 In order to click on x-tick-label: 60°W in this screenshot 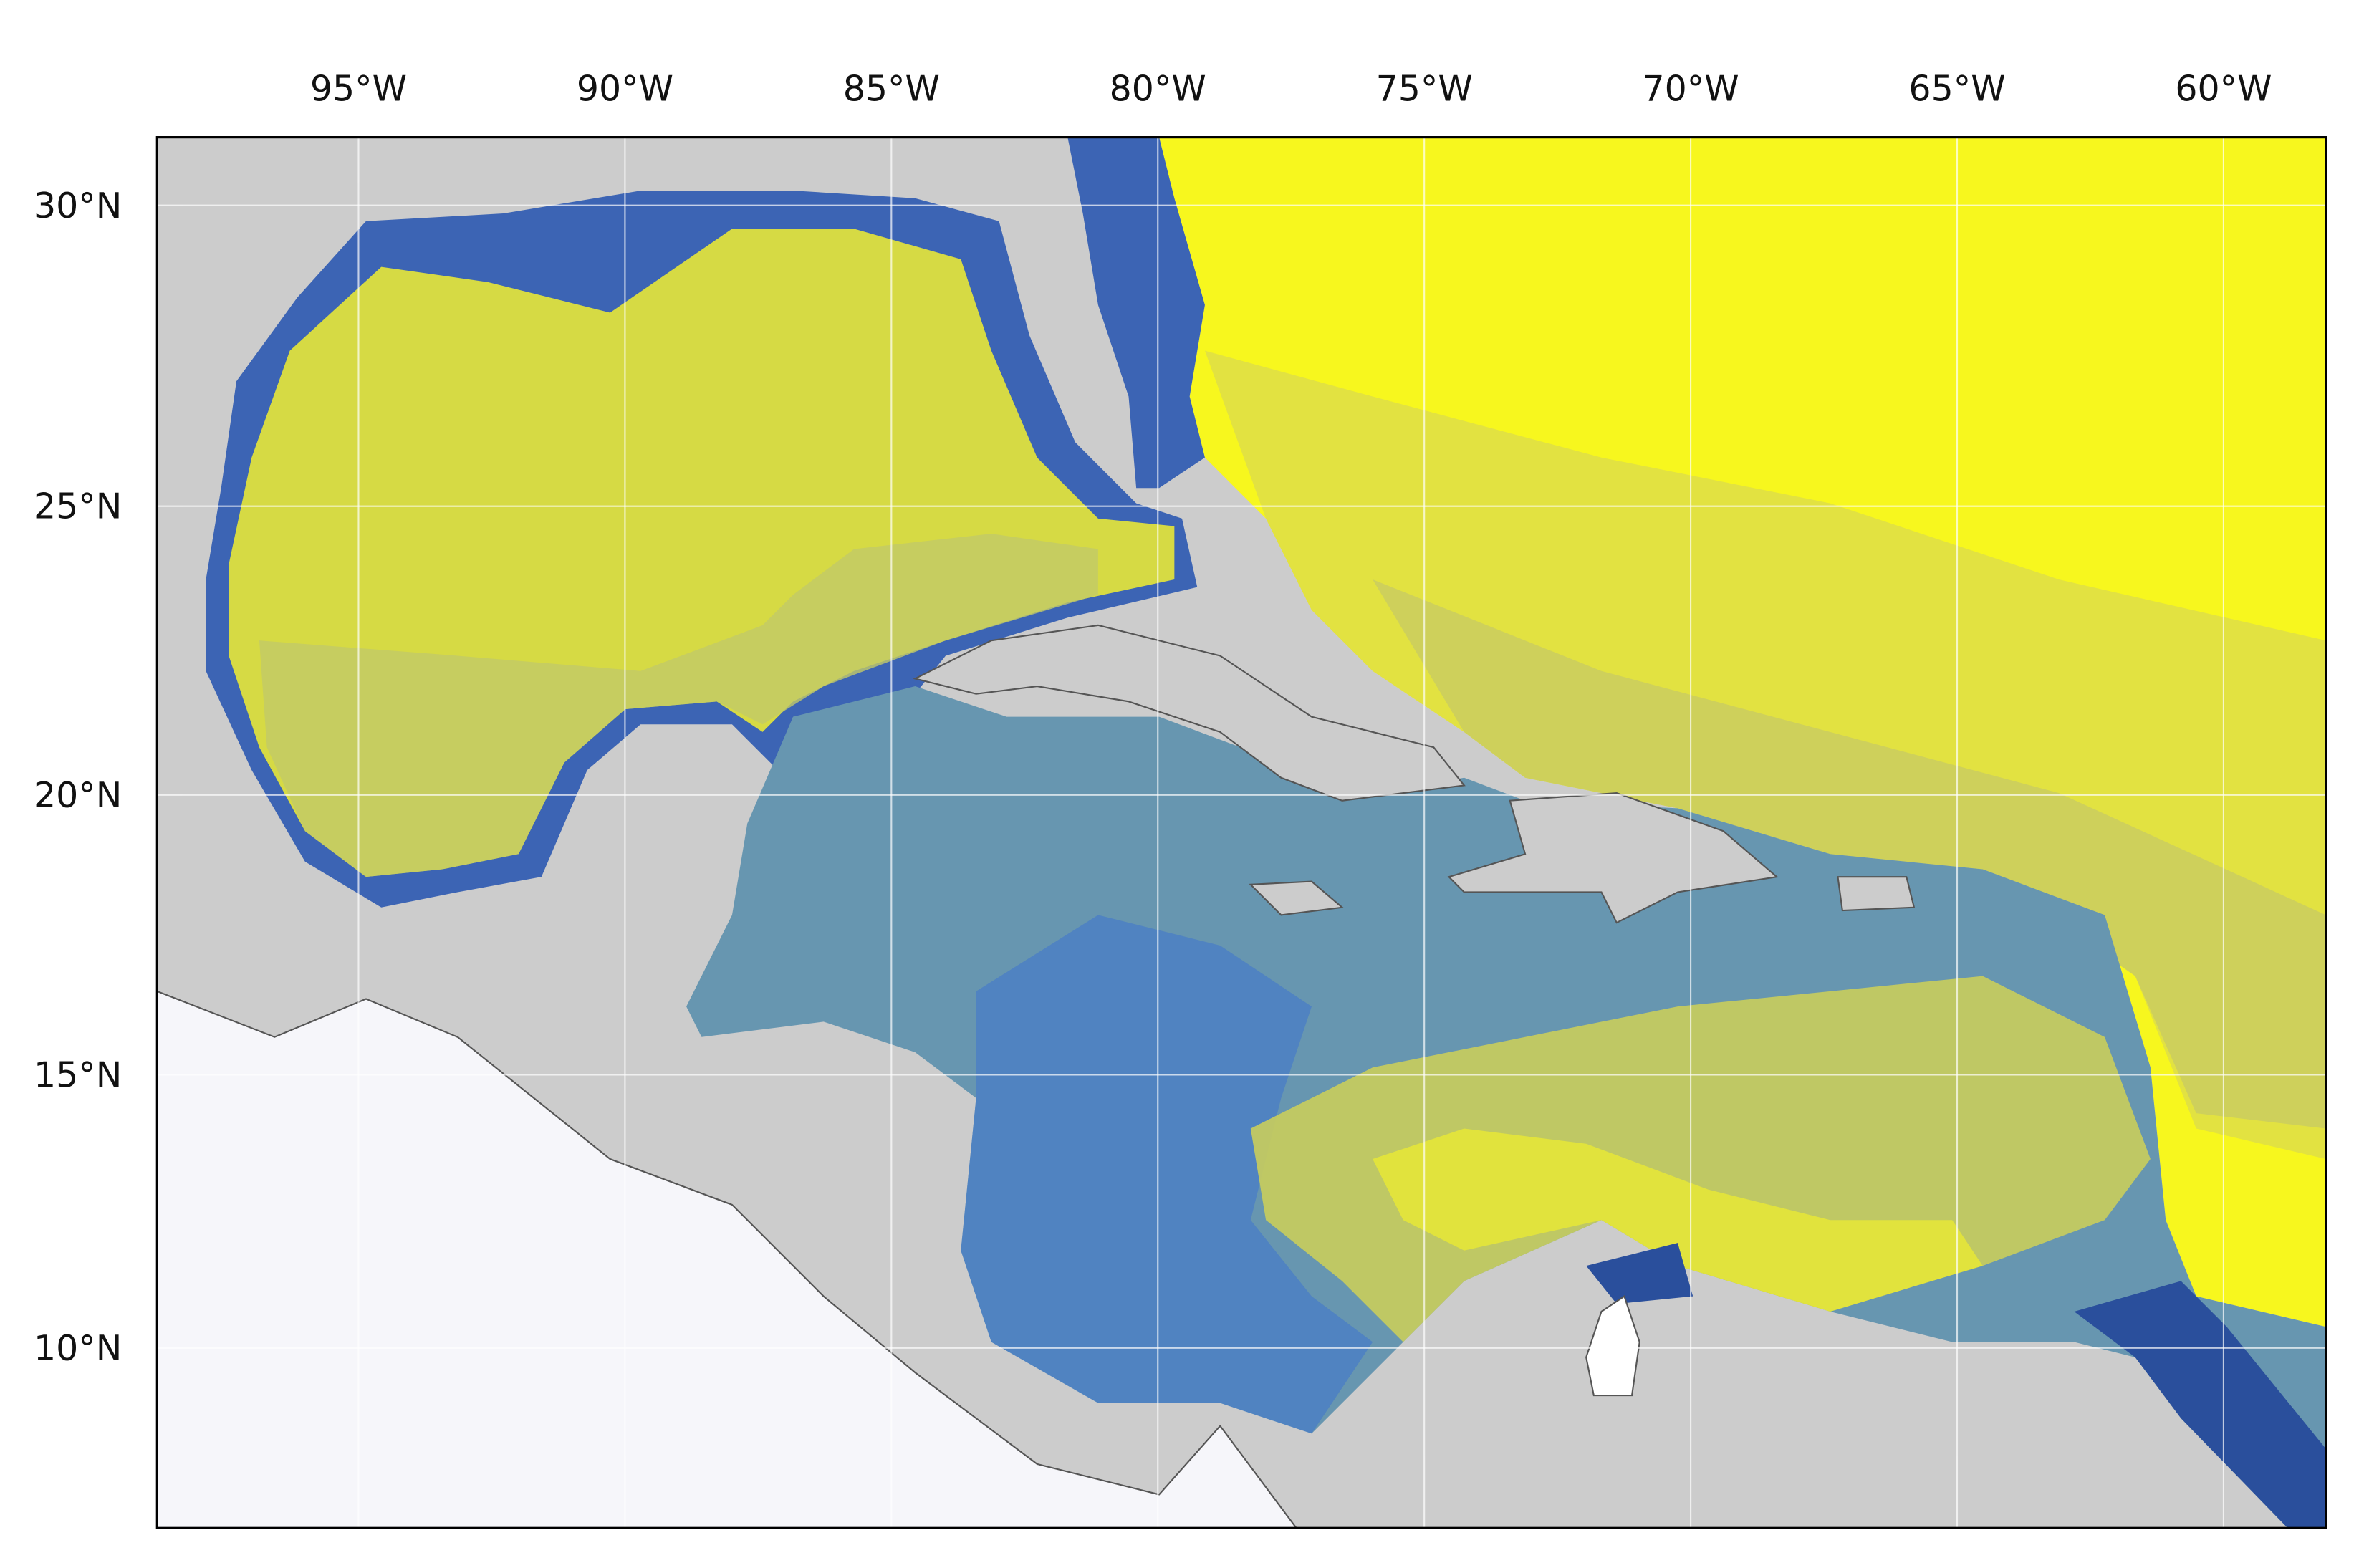, I will do `click(2223, 90)`.